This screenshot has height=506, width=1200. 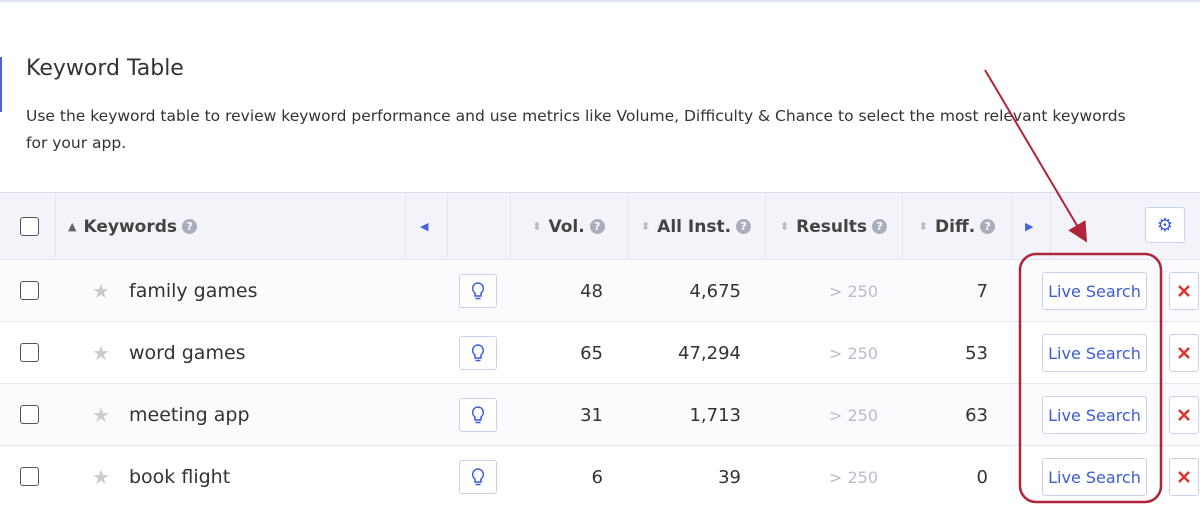 I want to click on column-label: Results, so click(x=832, y=226).